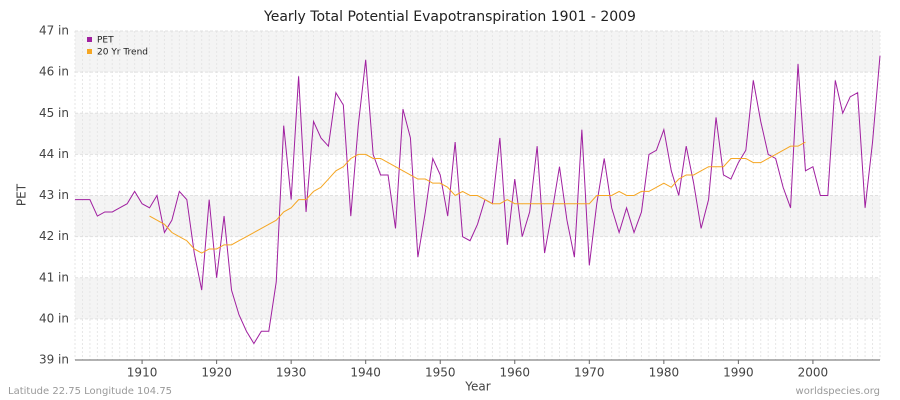 The width and height of the screenshot is (900, 400). Describe the element at coordinates (54, 31) in the screenshot. I see `y-tick-label: 47 in` at that location.